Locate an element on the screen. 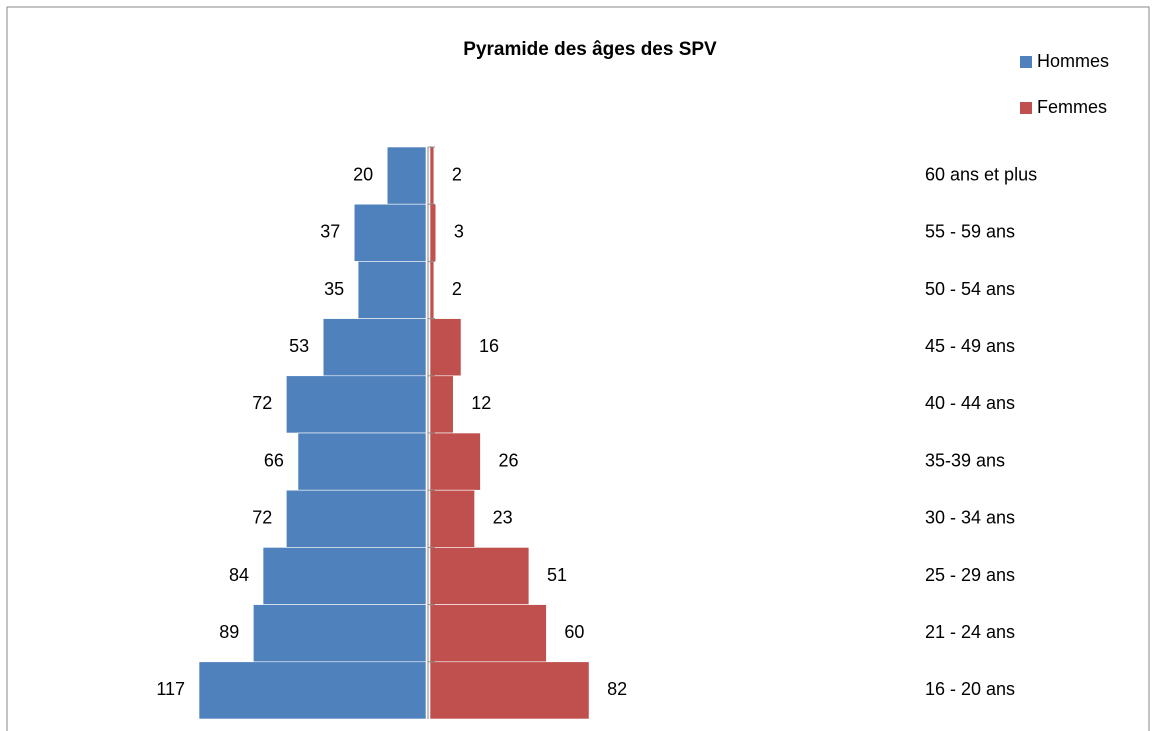  data-label: 51 is located at coordinates (557, 575).